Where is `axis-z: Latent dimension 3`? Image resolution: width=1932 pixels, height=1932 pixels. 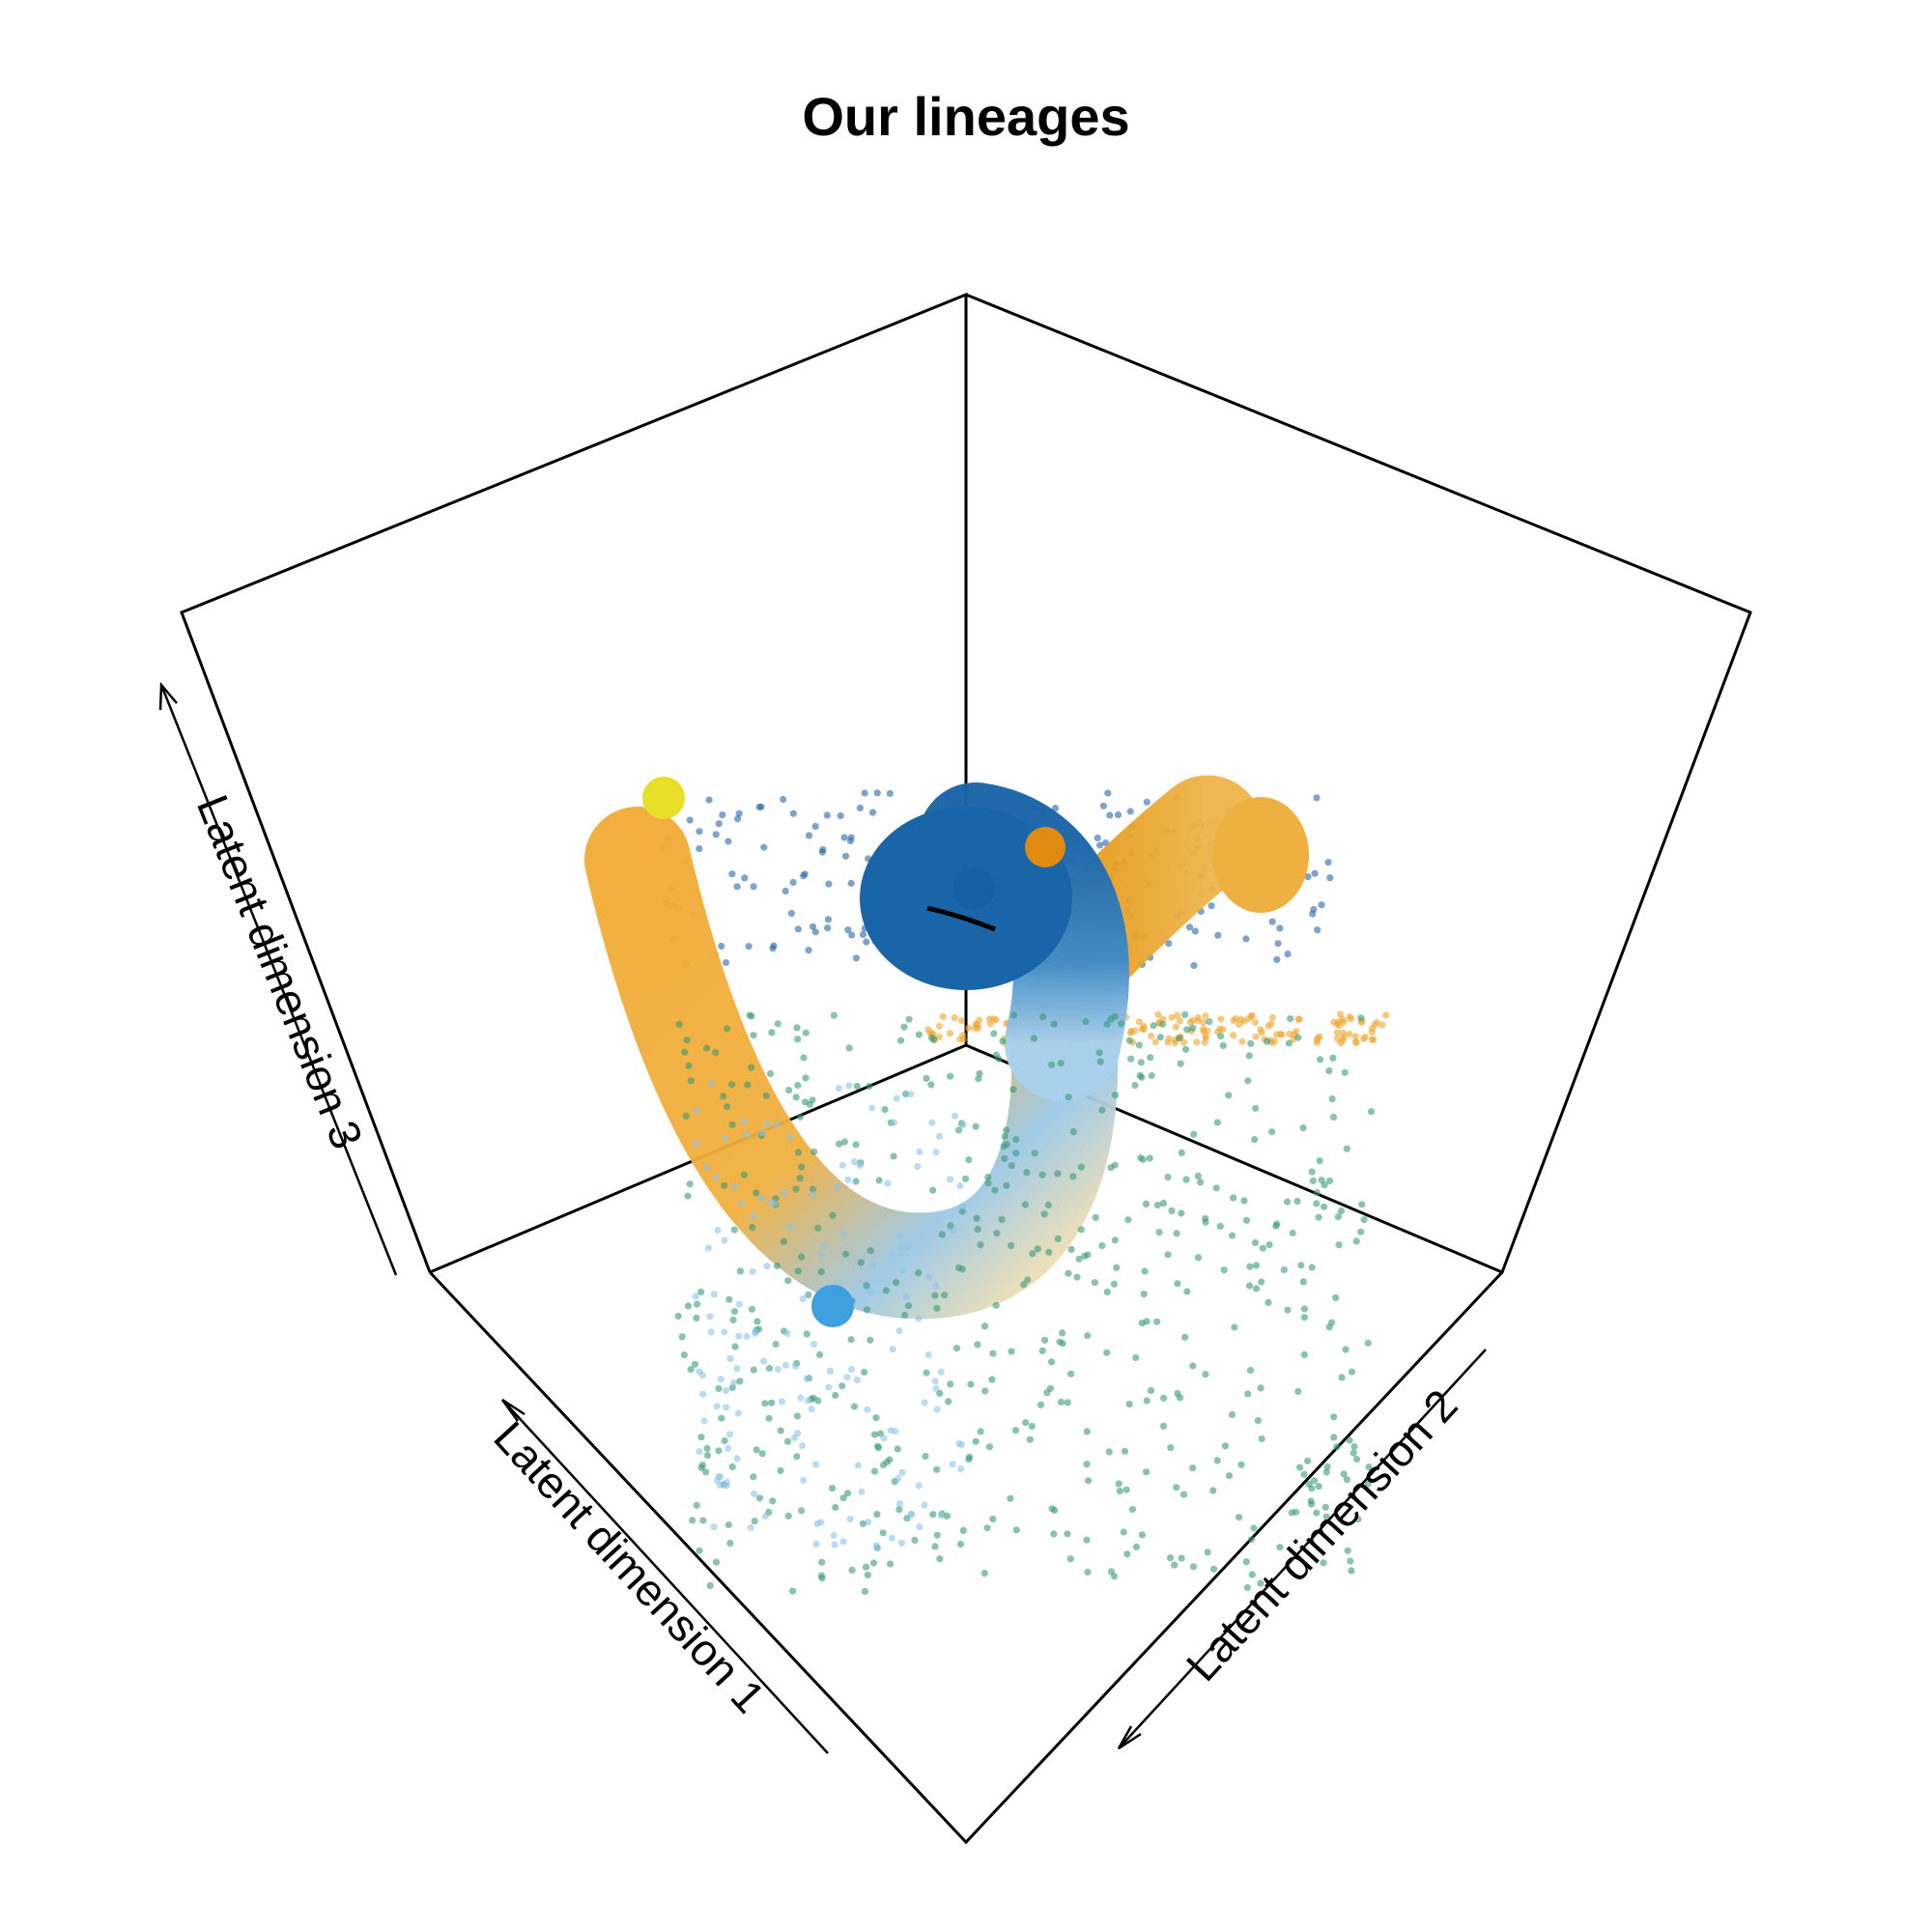
axis-z: Latent dimension 3 is located at coordinates (278, 978).